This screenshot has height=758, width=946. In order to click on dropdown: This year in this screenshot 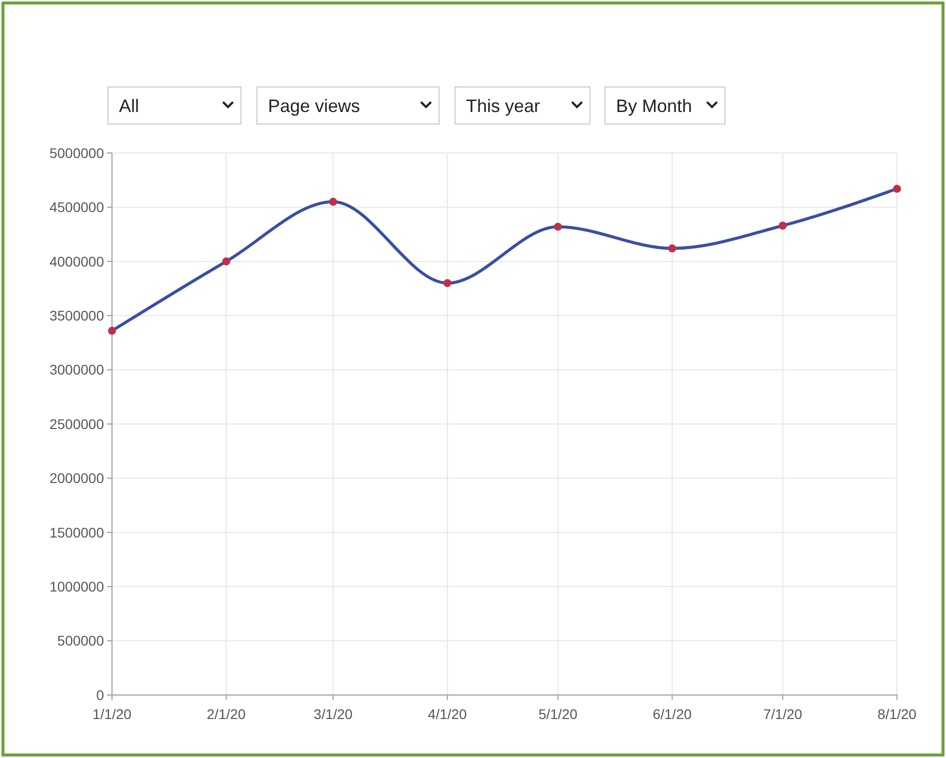, I will do `click(522, 105)`.